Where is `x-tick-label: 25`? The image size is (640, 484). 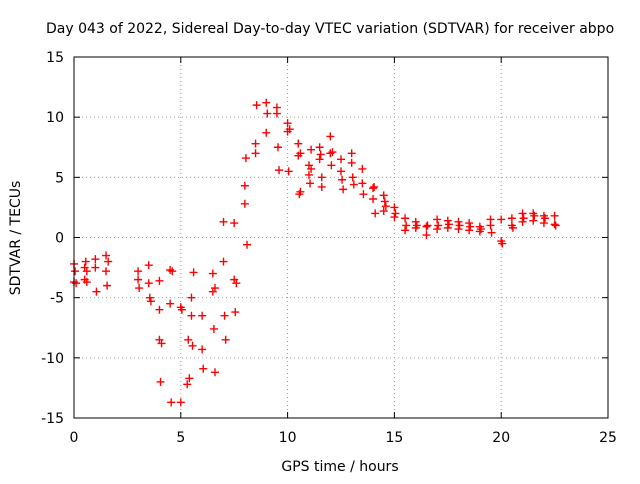 x-tick-label: 25 is located at coordinates (608, 438).